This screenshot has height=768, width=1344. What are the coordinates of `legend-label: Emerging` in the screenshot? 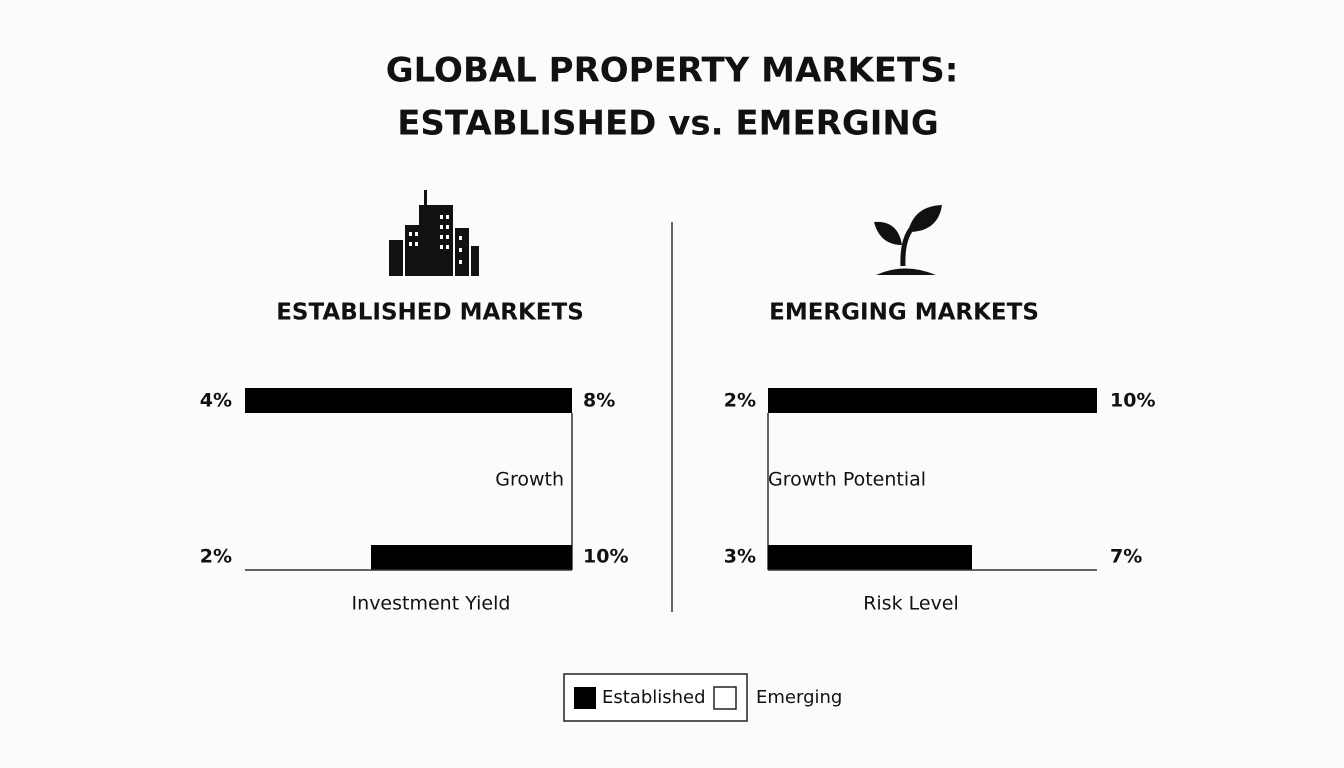 It's located at (799, 697).